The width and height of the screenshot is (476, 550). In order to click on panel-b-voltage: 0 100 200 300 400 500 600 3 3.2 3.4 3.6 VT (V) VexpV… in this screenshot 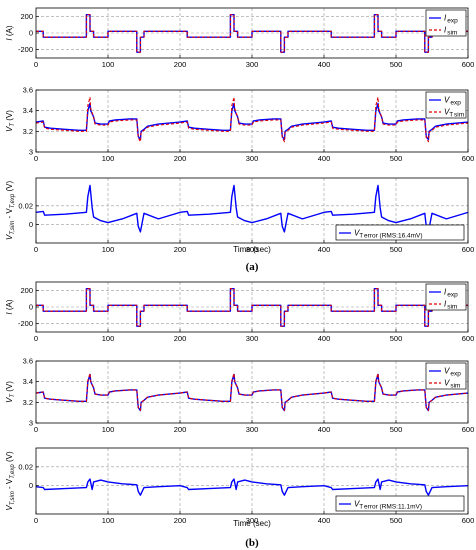, I will do `click(239, 396)`.